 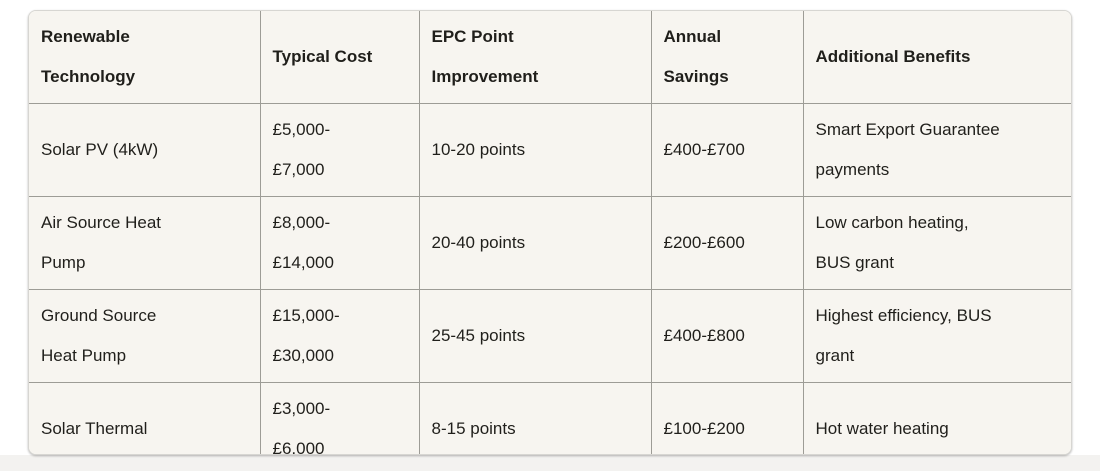 I want to click on table-cell: Ground Source Heat Pump, so click(x=145, y=336).